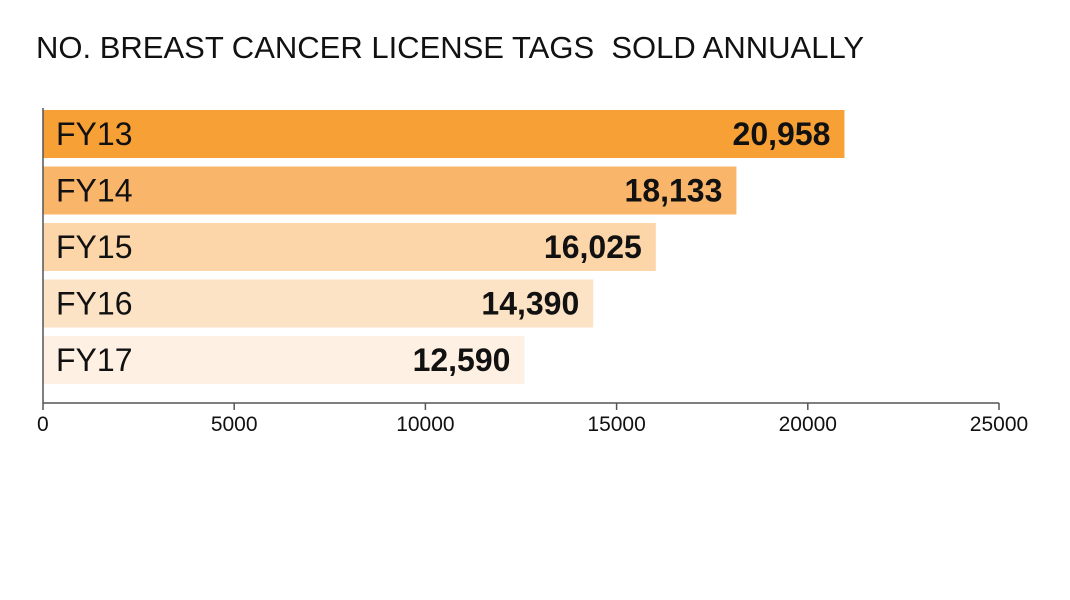 The width and height of the screenshot is (1070, 600). What do you see at coordinates (43, 424) in the screenshot?
I see `x-tick-label: 0` at bounding box center [43, 424].